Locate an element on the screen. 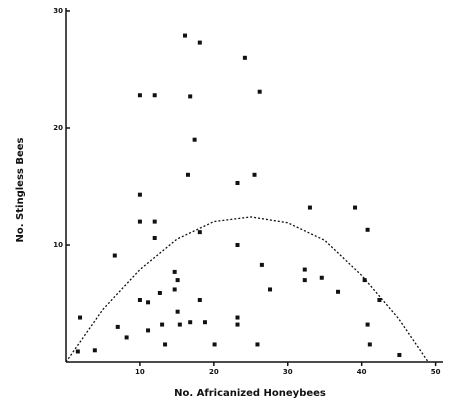  x-tick-label: 20 is located at coordinates (214, 372).